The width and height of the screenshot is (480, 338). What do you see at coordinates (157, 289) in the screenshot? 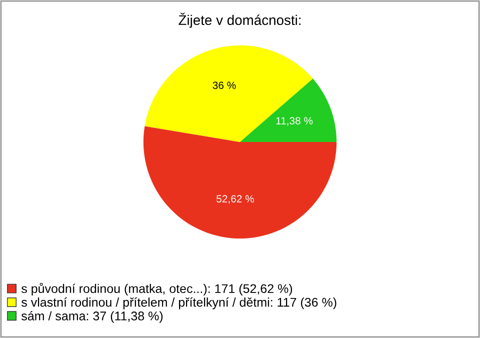
I see `legend-label: s původní rodinou (matka, otec...): 171 (52,62 %)` at bounding box center [157, 289].